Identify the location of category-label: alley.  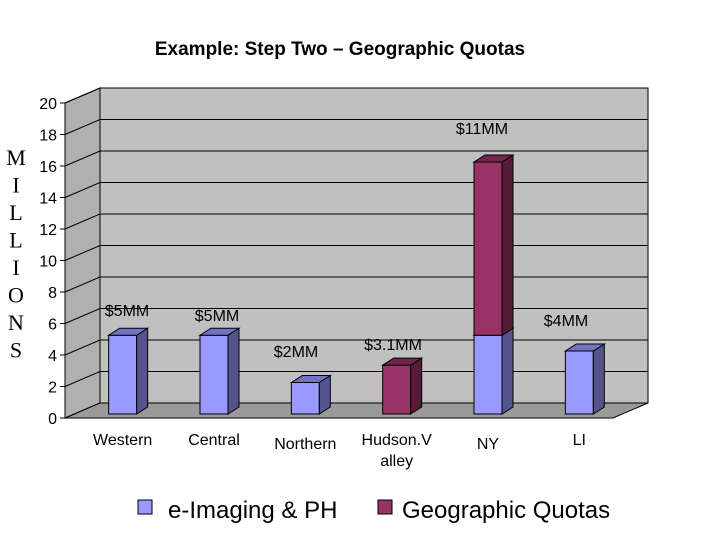
(396, 461).